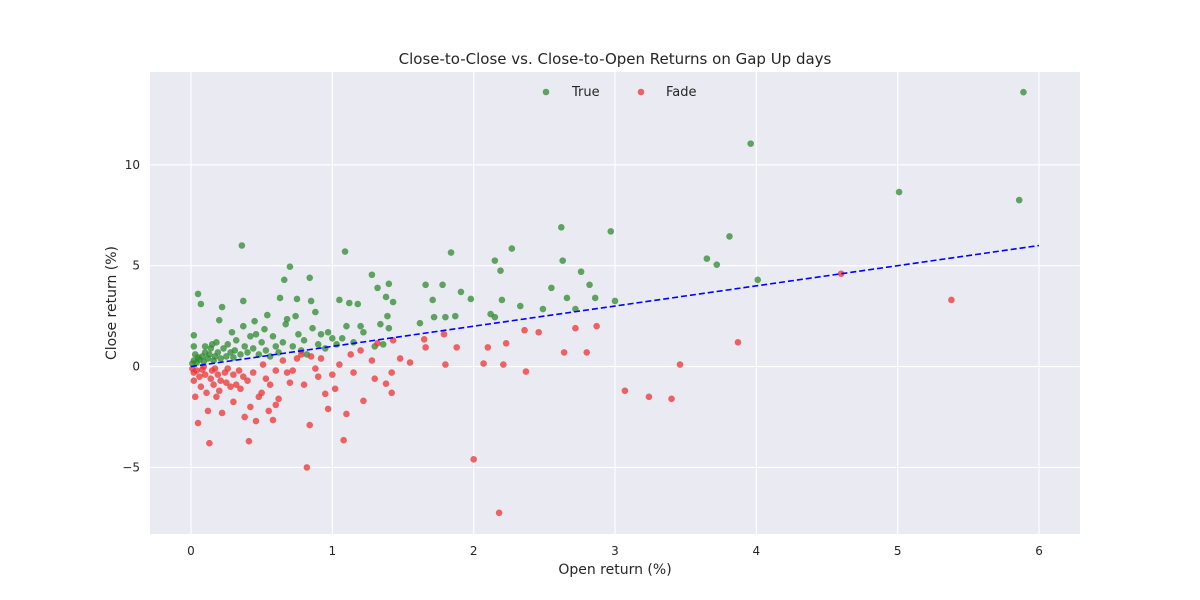 This screenshot has height=600, width=1200. Describe the element at coordinates (614, 570) in the screenshot. I see `x-axis-label: Open return (%)` at that location.